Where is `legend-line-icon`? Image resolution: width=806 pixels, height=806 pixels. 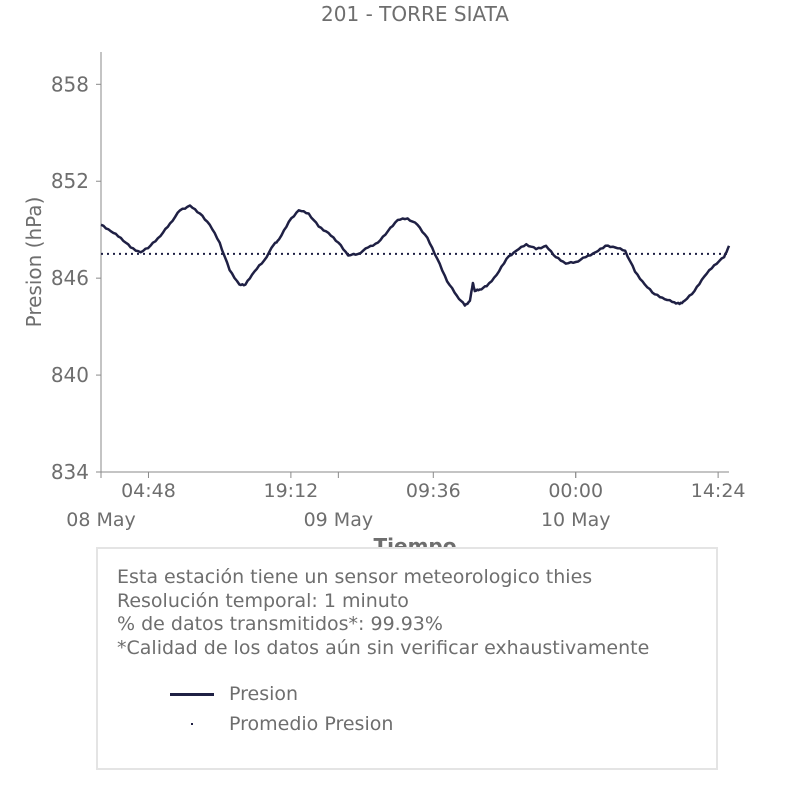 legend-line-icon is located at coordinates (192, 694).